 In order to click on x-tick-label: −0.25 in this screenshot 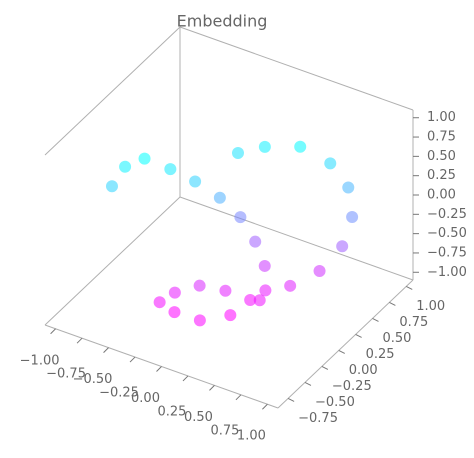, I will do `click(119, 393)`.